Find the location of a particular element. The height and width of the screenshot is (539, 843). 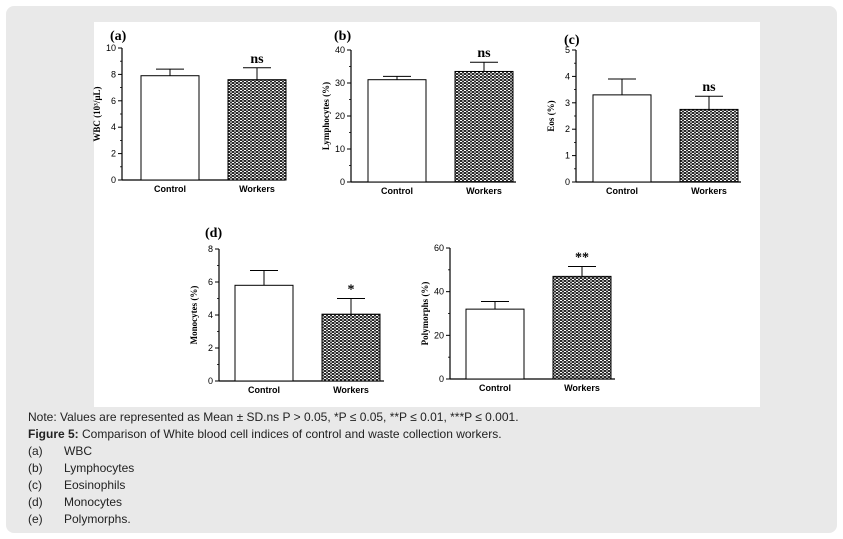

legend-item: (c) Eosinophils is located at coordinates (418, 485).